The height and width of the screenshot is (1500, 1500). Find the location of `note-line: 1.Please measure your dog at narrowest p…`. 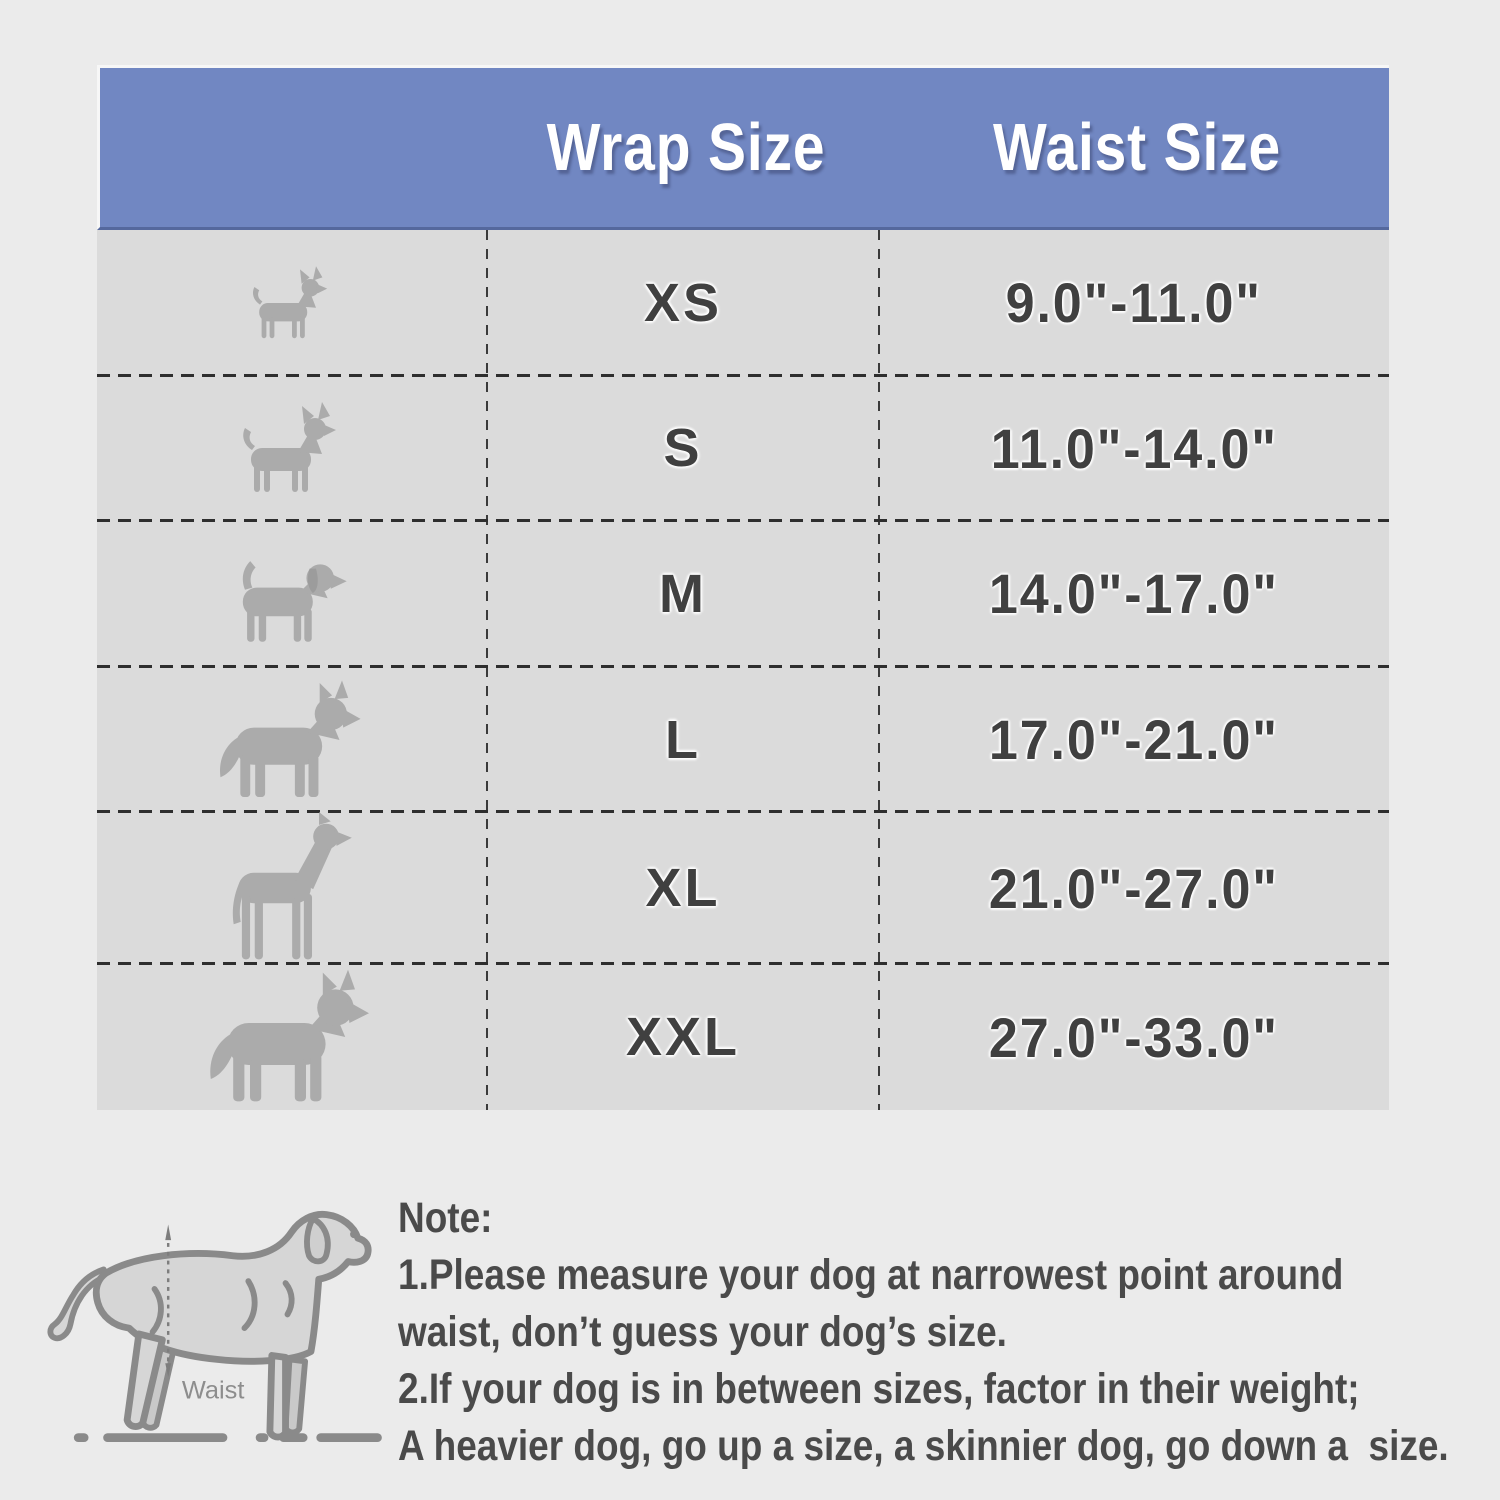

note-line: 1.Please measure your dog at narrowest p… is located at coordinates (871, 1275).